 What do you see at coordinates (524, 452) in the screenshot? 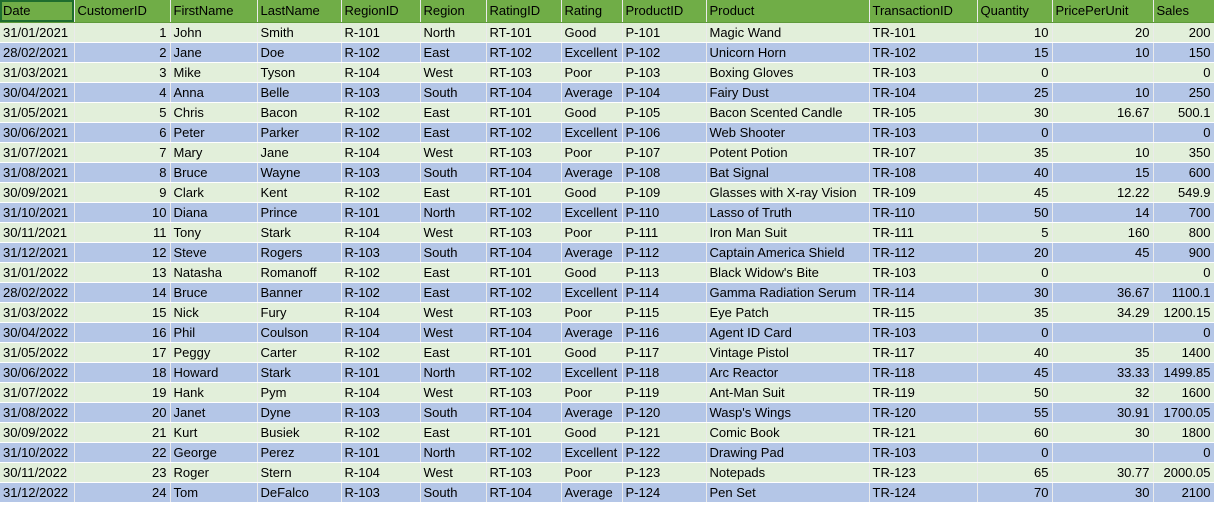
I see `cell-ratingid: RT-102` at bounding box center [524, 452].